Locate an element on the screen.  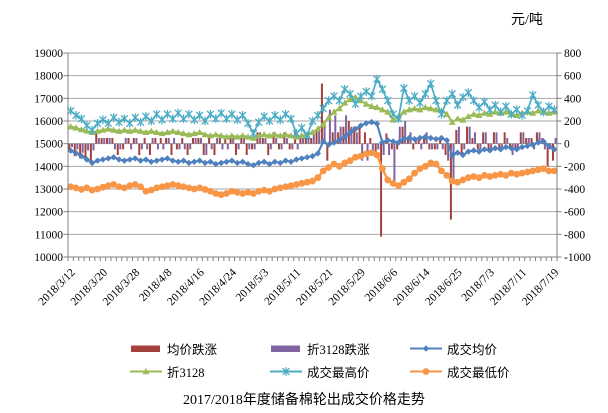
legend-item-series-0: 均价跌涨 is located at coordinates (199, 348).